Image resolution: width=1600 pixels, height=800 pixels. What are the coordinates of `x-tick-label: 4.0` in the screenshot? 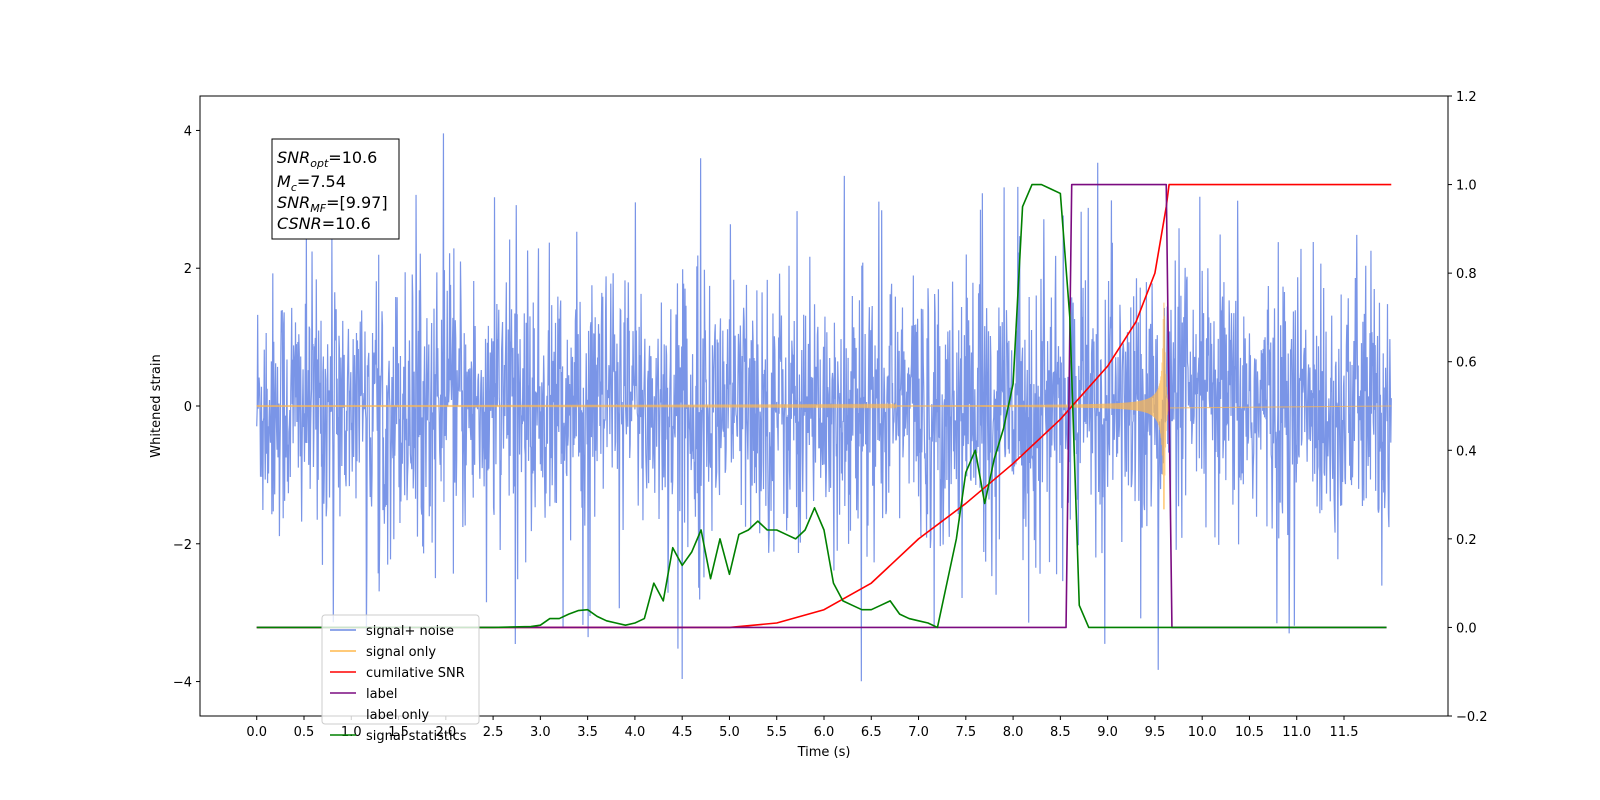 It's located at (635, 732).